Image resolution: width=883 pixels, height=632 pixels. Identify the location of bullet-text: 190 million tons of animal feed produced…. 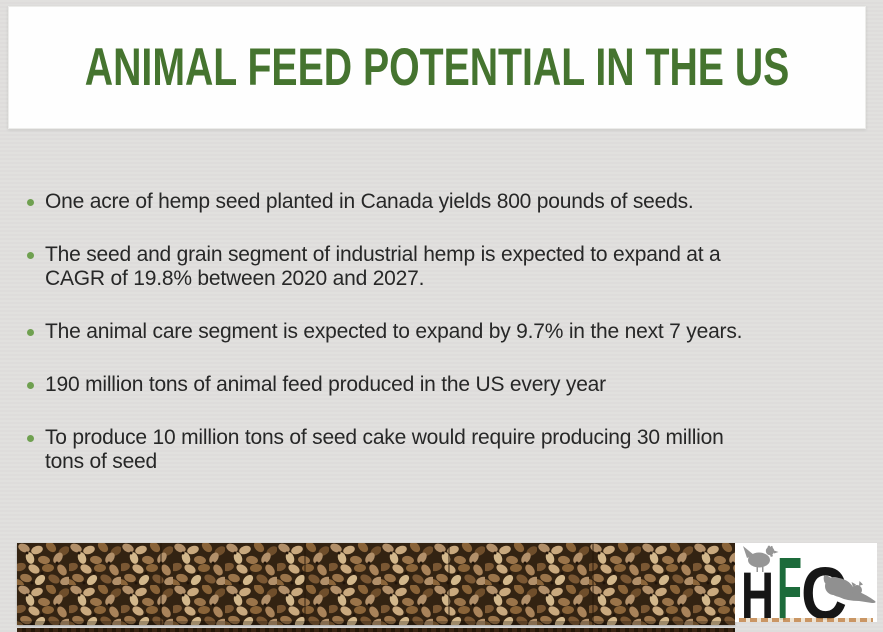
(325, 384).